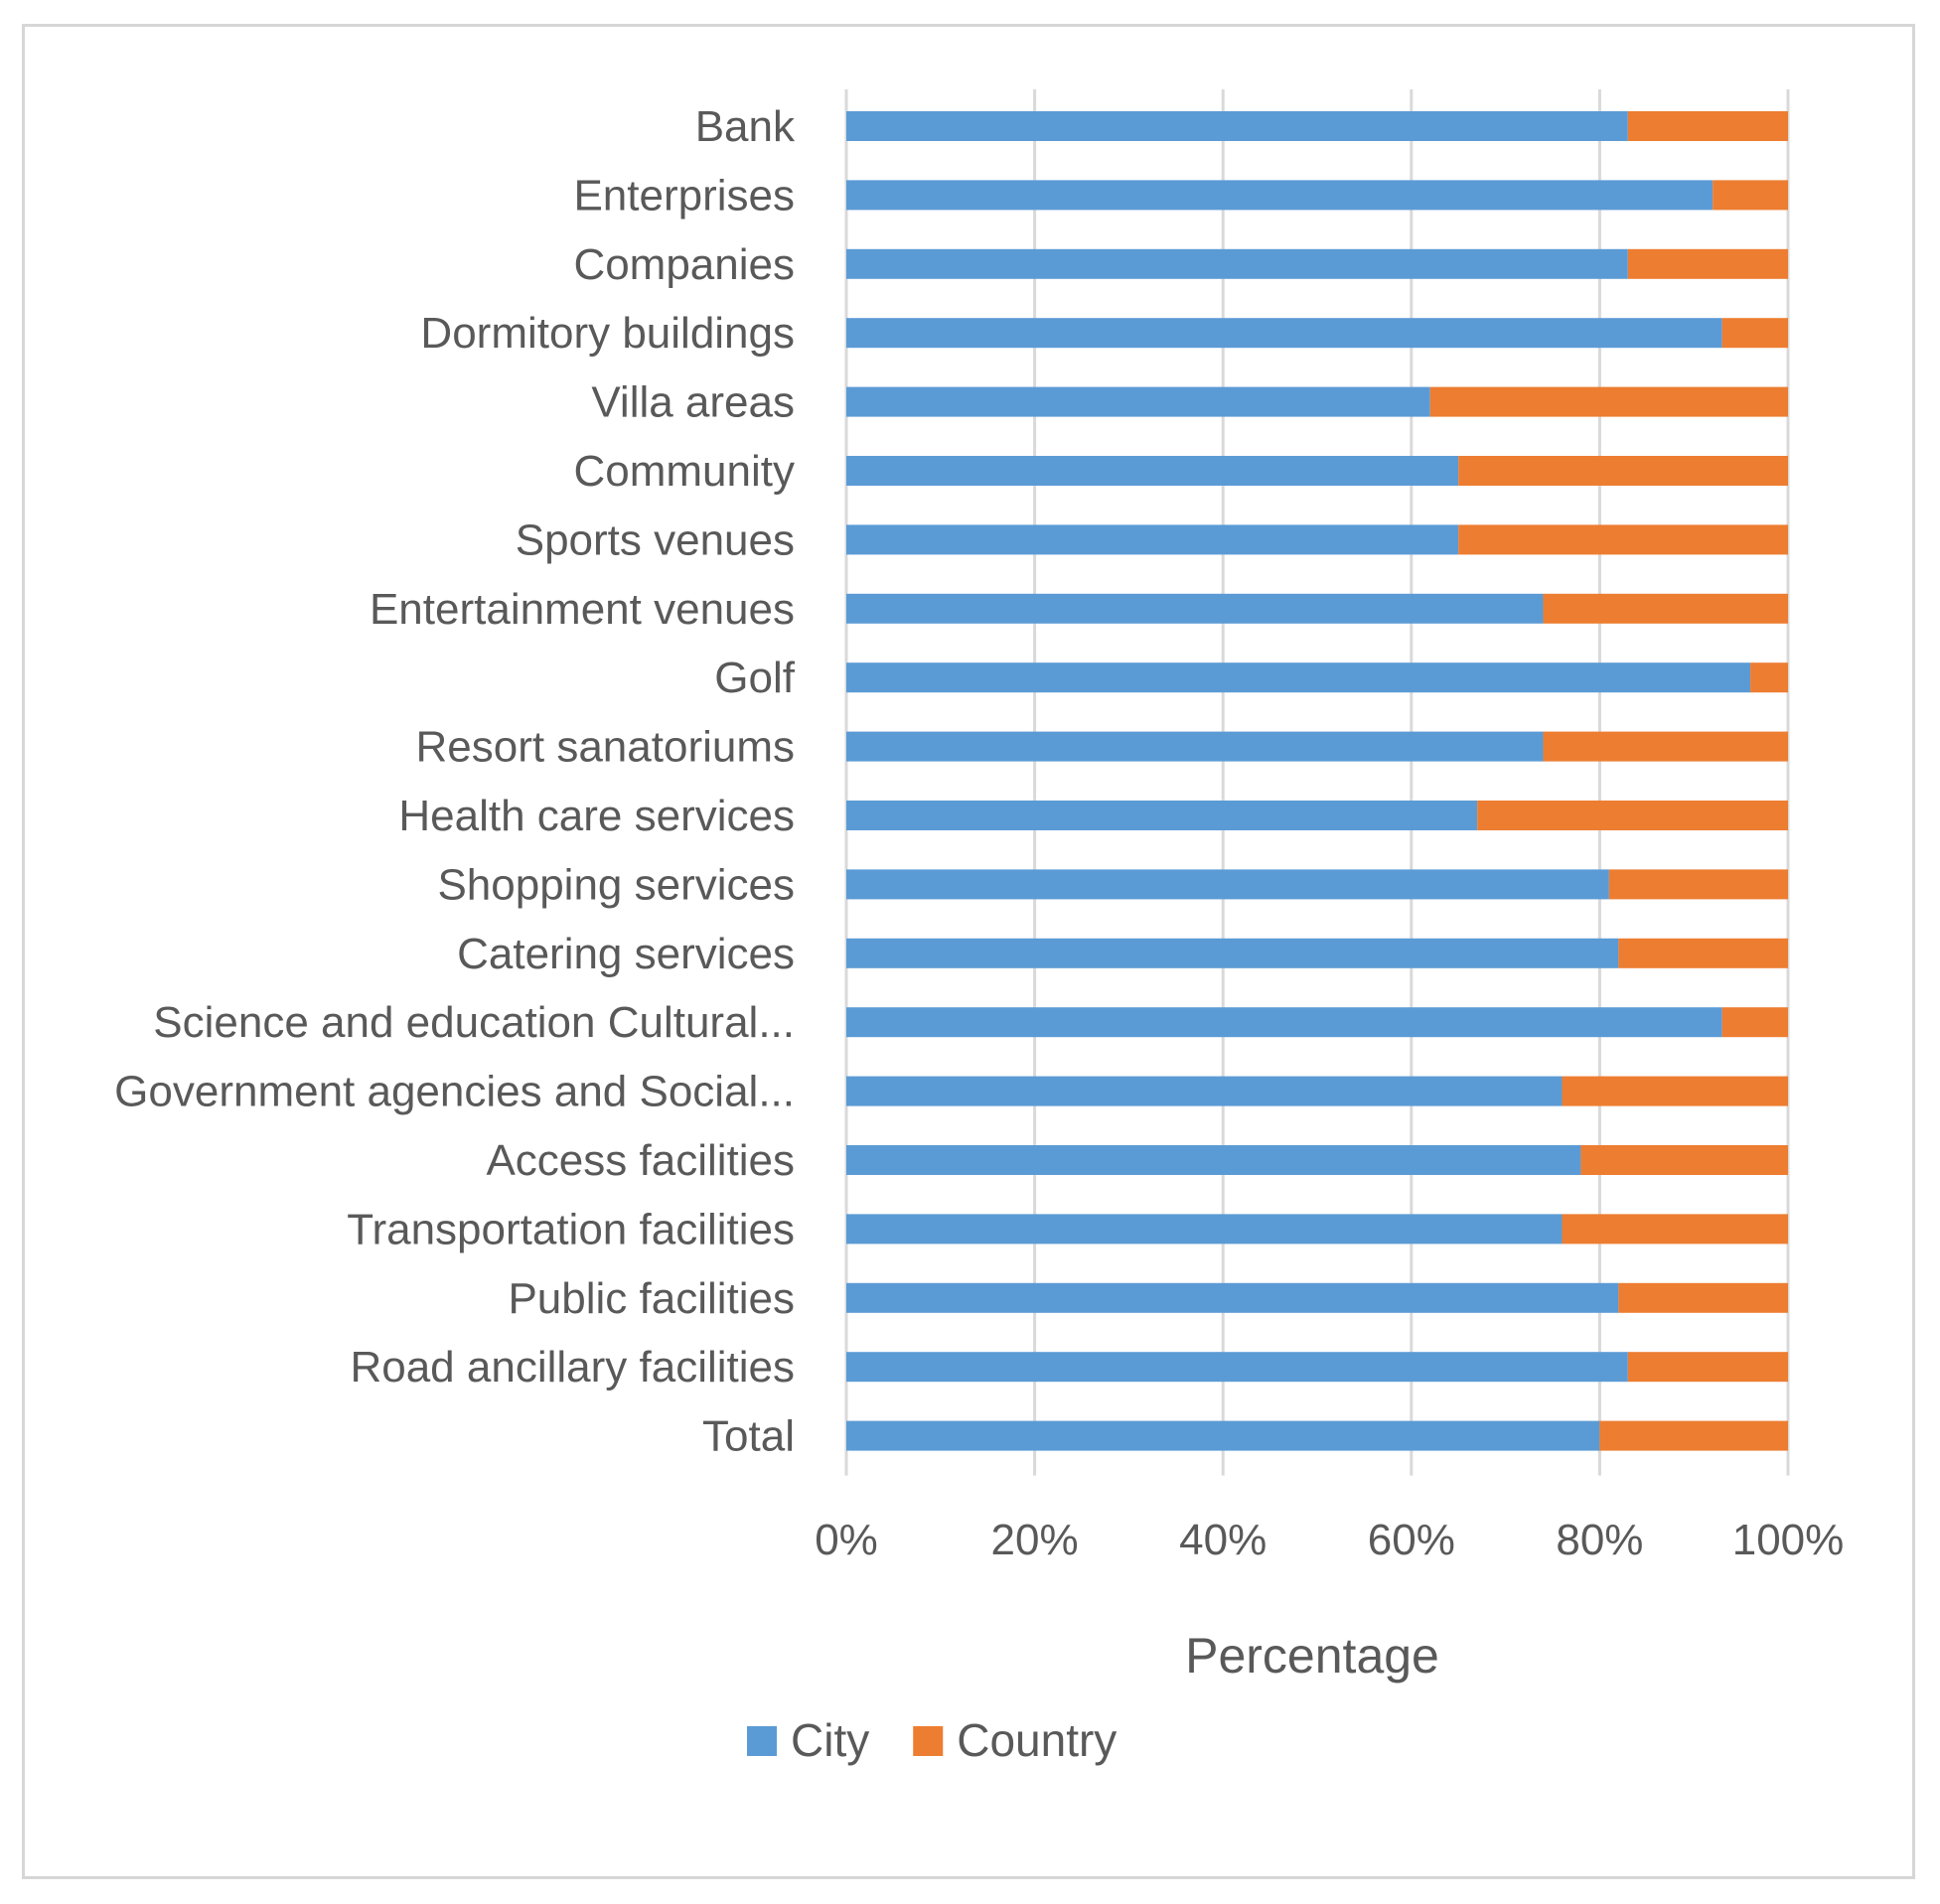  Describe the element at coordinates (626, 954) in the screenshot. I see `category-label: Catering services` at that location.